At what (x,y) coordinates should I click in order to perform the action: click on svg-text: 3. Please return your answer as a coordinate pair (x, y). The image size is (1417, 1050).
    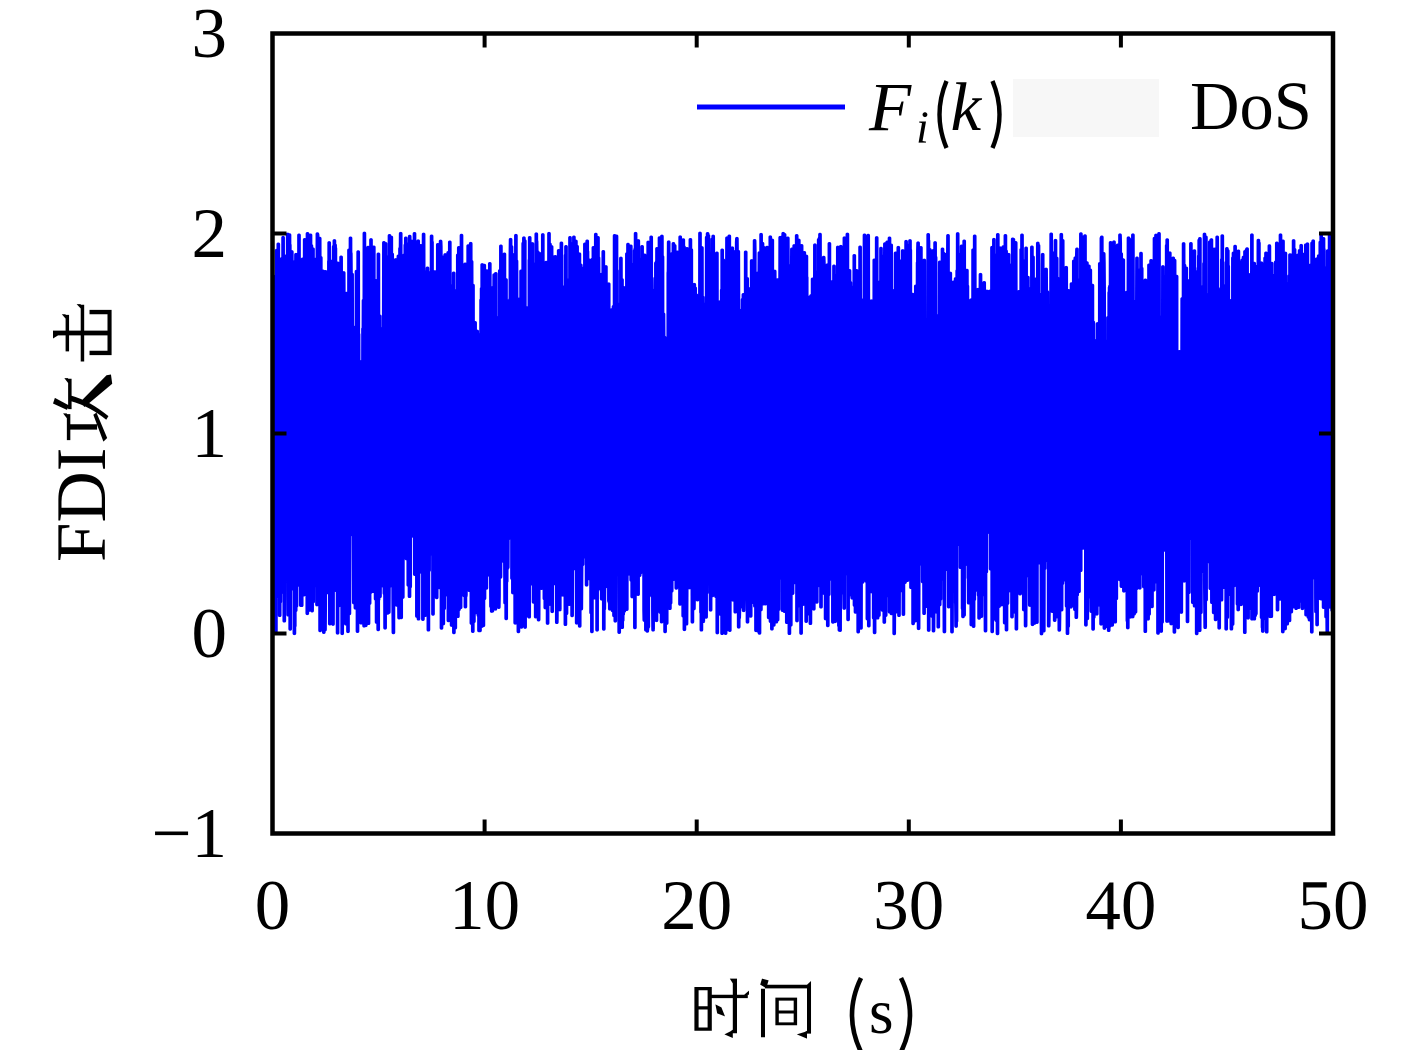
    Looking at the image, I should click on (210, 36).